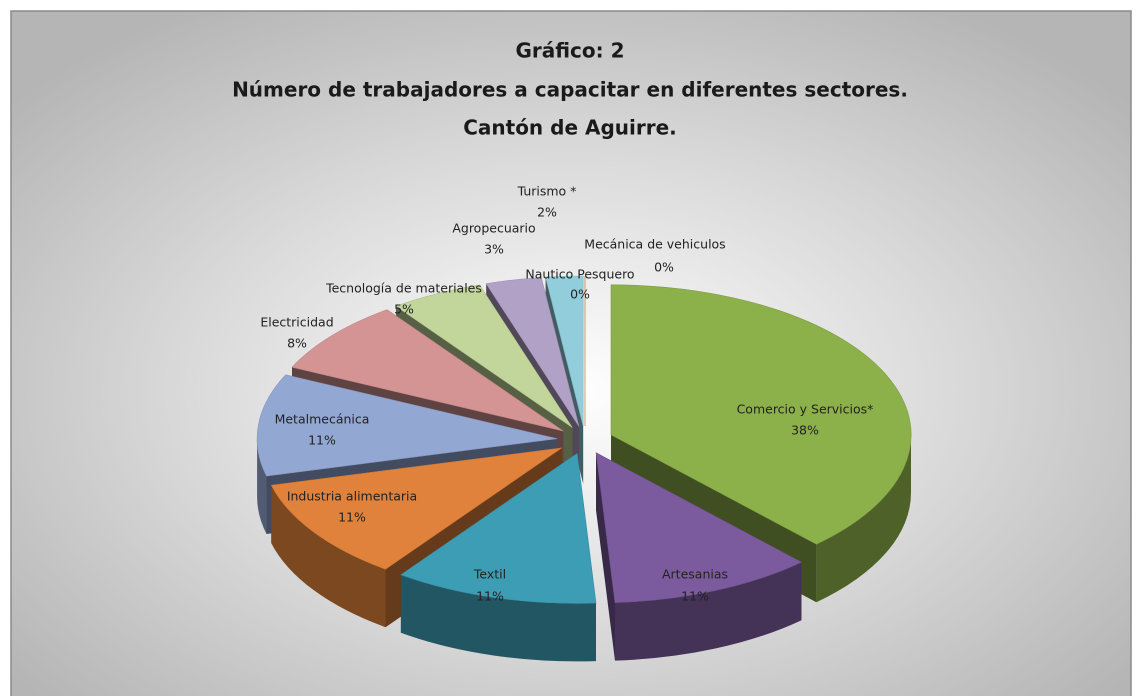  I want to click on data-label-name: Industria alimentaria, so click(352, 496).